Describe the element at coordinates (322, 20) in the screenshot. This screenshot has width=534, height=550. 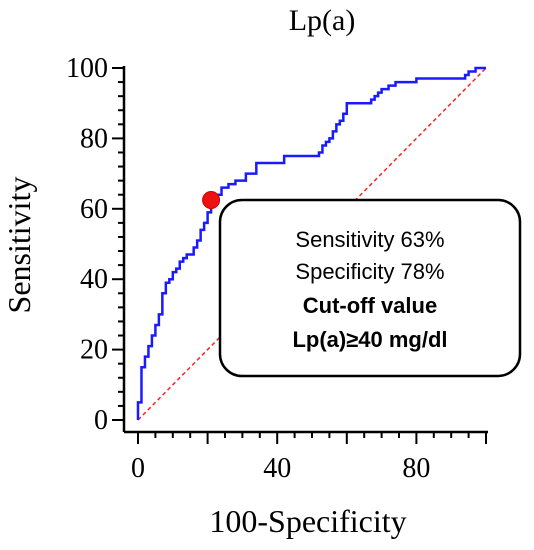
I see `chart-title: Lp(a)` at that location.